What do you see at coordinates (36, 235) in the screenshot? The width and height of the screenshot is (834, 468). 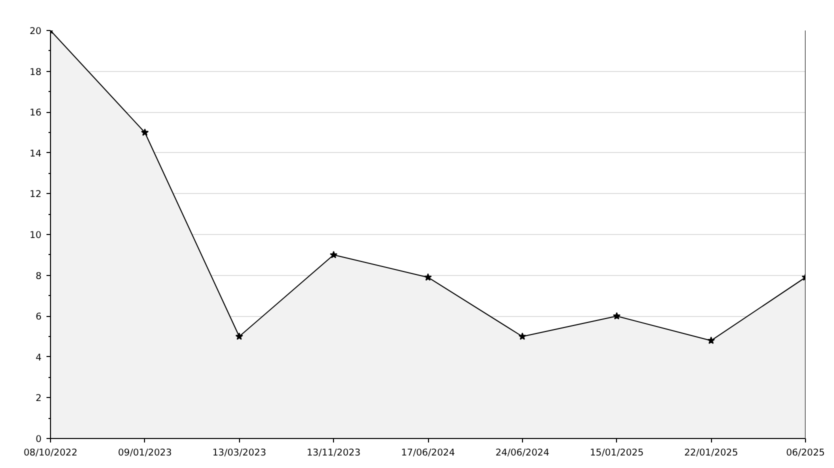 I see `y-tick-label: 10` at bounding box center [36, 235].